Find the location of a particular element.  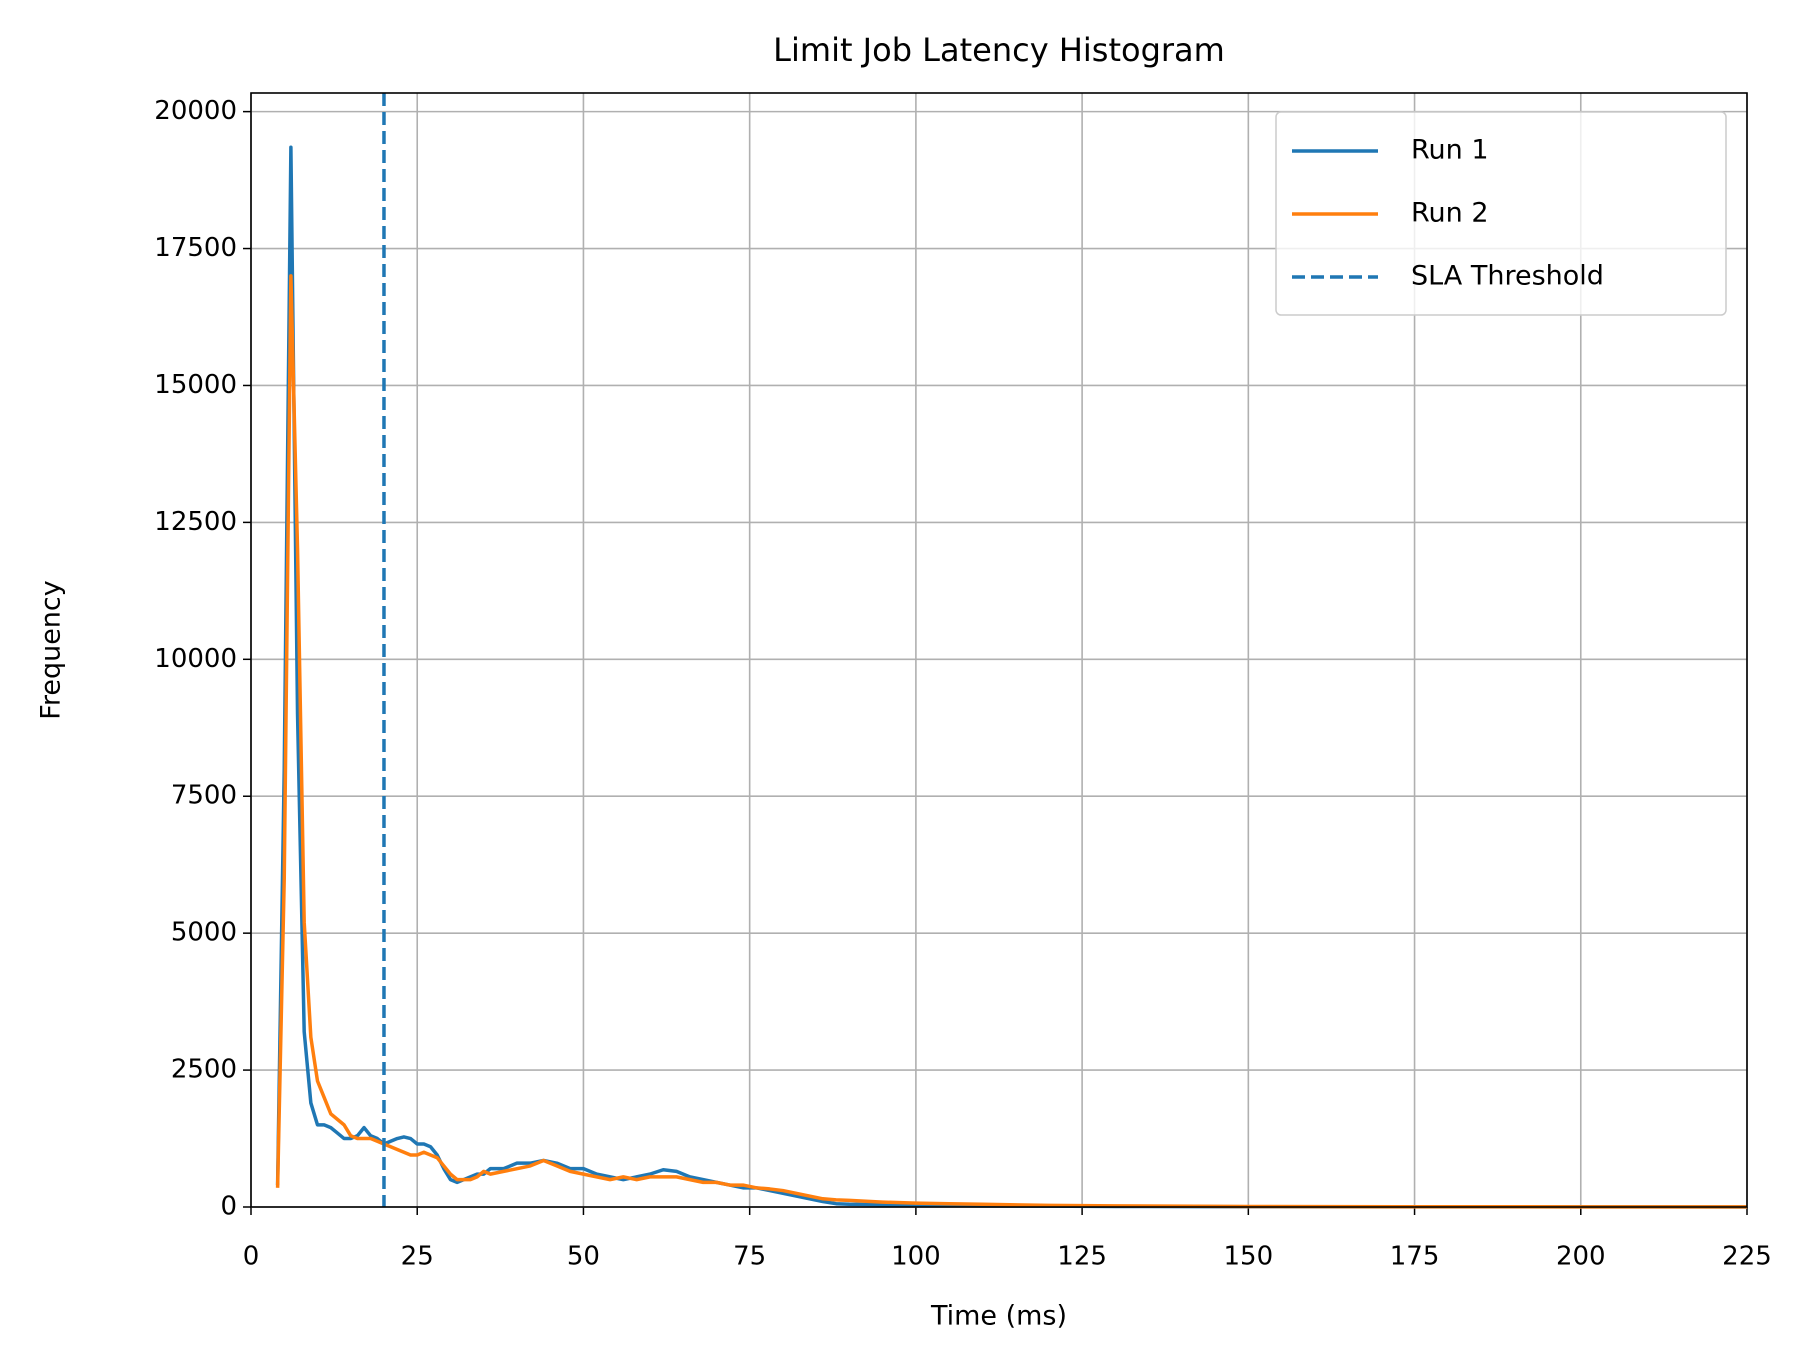

y-tick-label: 20000 is located at coordinates (195, 111).